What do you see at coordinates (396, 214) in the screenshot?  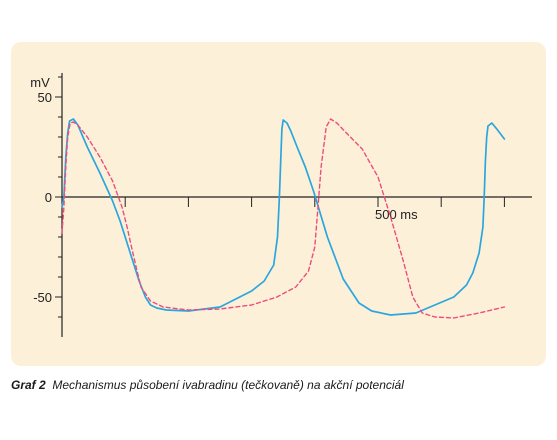 I see `x-annotation-label: 500 ms` at bounding box center [396, 214].